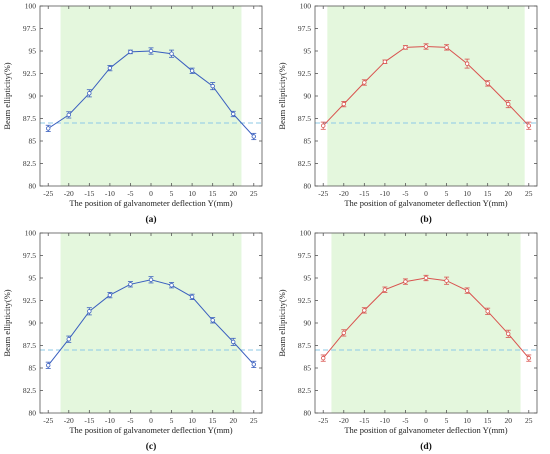 The height and width of the screenshot is (454, 550). I want to click on y-tick-label: 100, so click(306, 233).